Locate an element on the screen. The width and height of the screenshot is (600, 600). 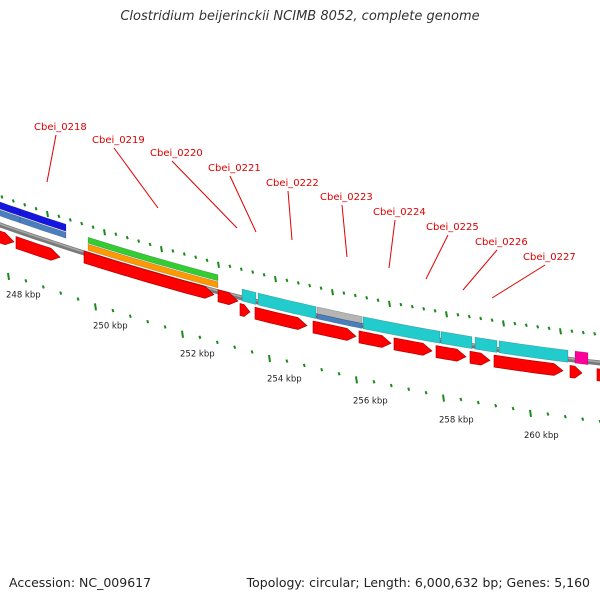
kbp-label: 254 kbp is located at coordinates (284, 380).